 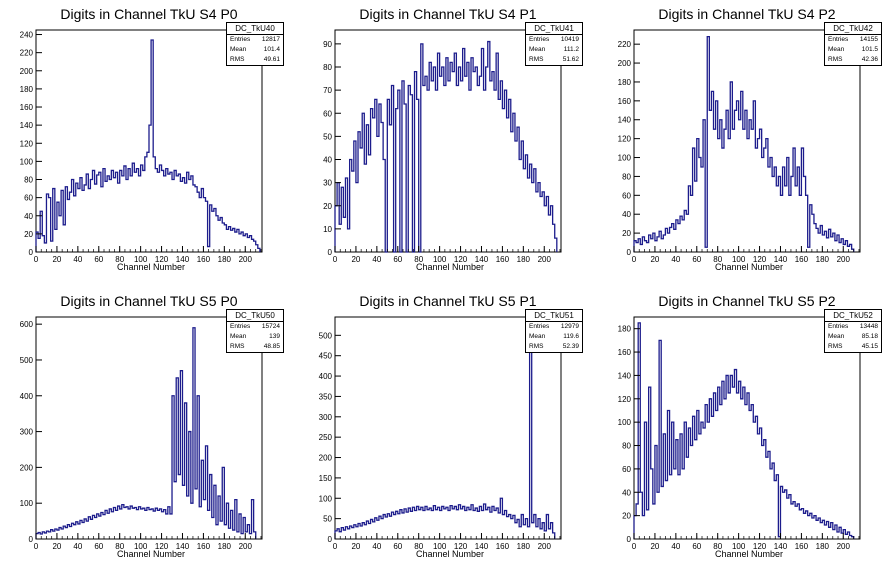 What do you see at coordinates (237, 59) in the screenshot?
I see `stats-rms-label: RMS` at bounding box center [237, 59].